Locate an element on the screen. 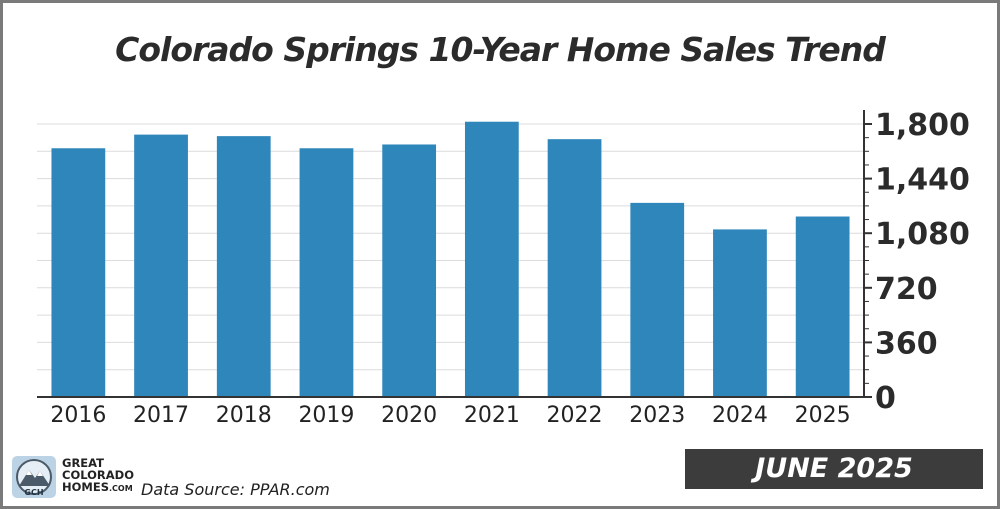 Image resolution: width=1000 pixels, height=509 pixels. data-source: Data Source: PPAR.com is located at coordinates (235, 489).